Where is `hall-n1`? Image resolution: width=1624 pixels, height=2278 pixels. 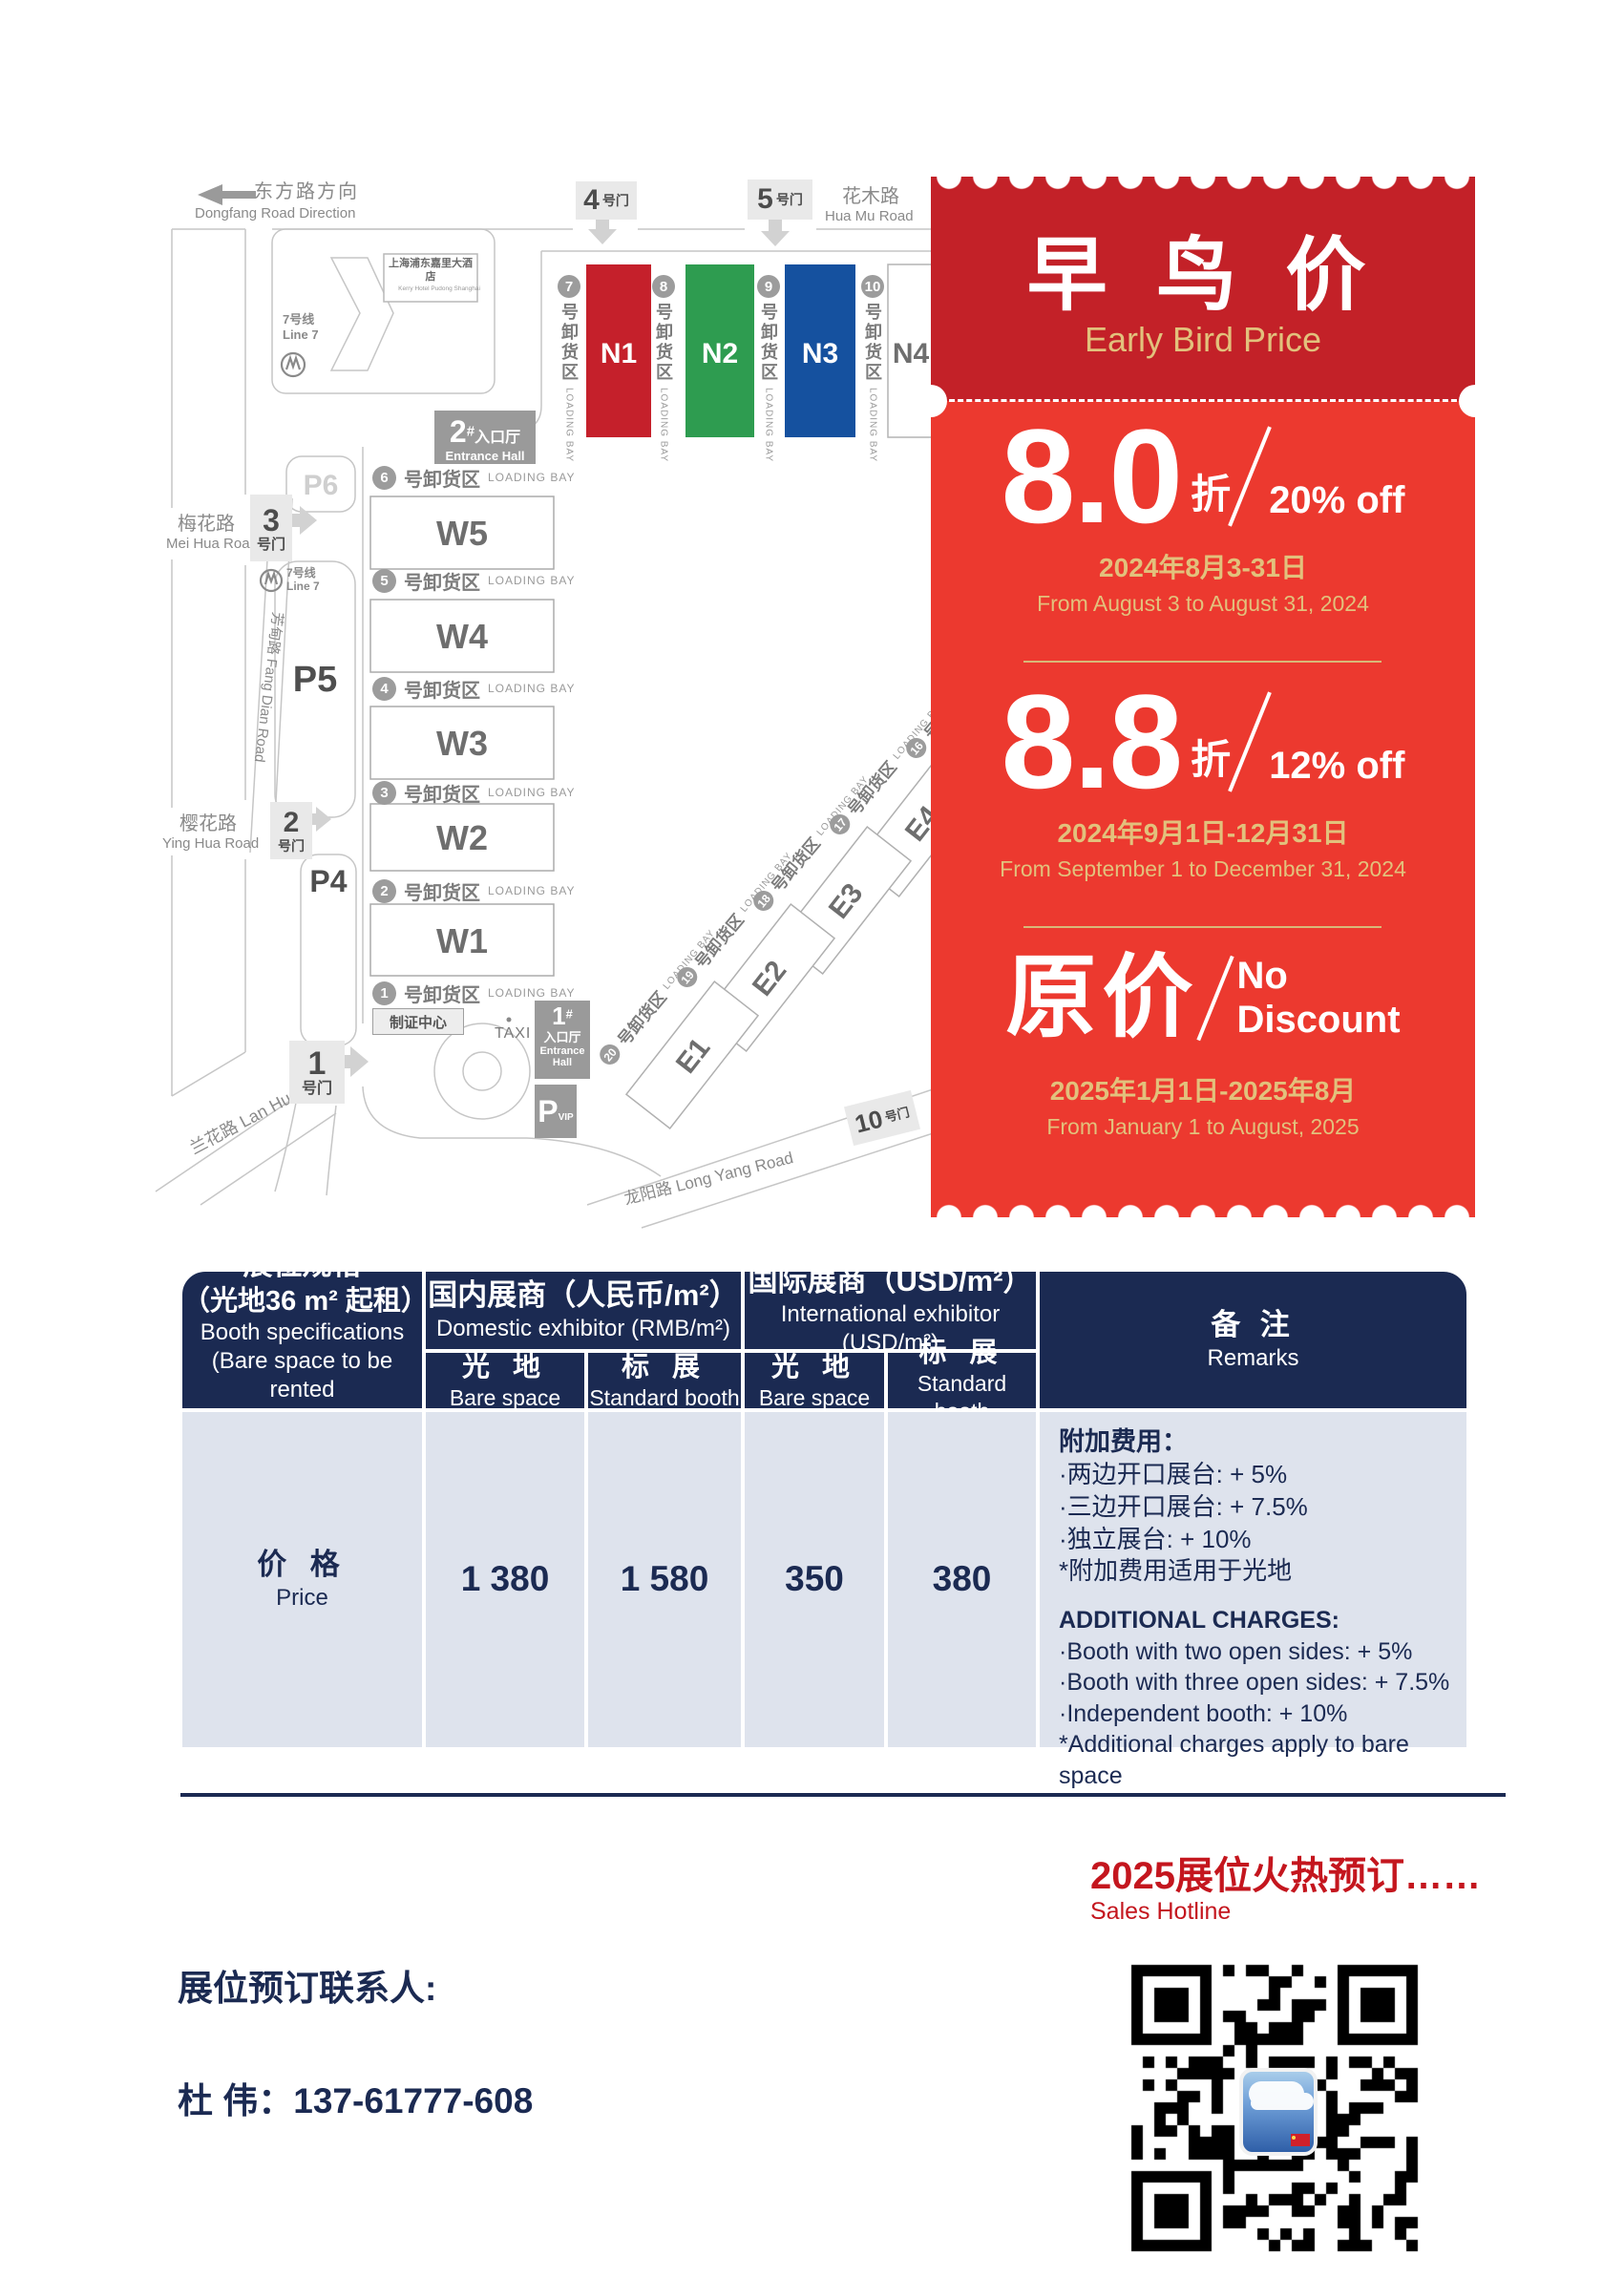 hall-n1 is located at coordinates (618, 350).